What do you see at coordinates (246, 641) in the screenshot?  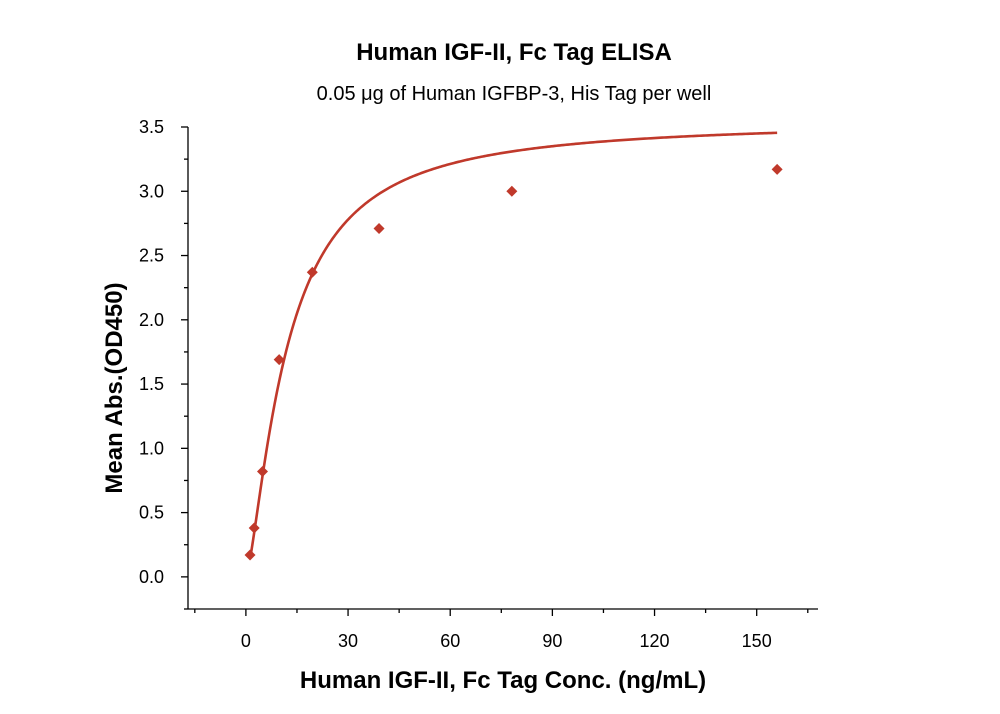 I see `x-tick-label: 0` at bounding box center [246, 641].